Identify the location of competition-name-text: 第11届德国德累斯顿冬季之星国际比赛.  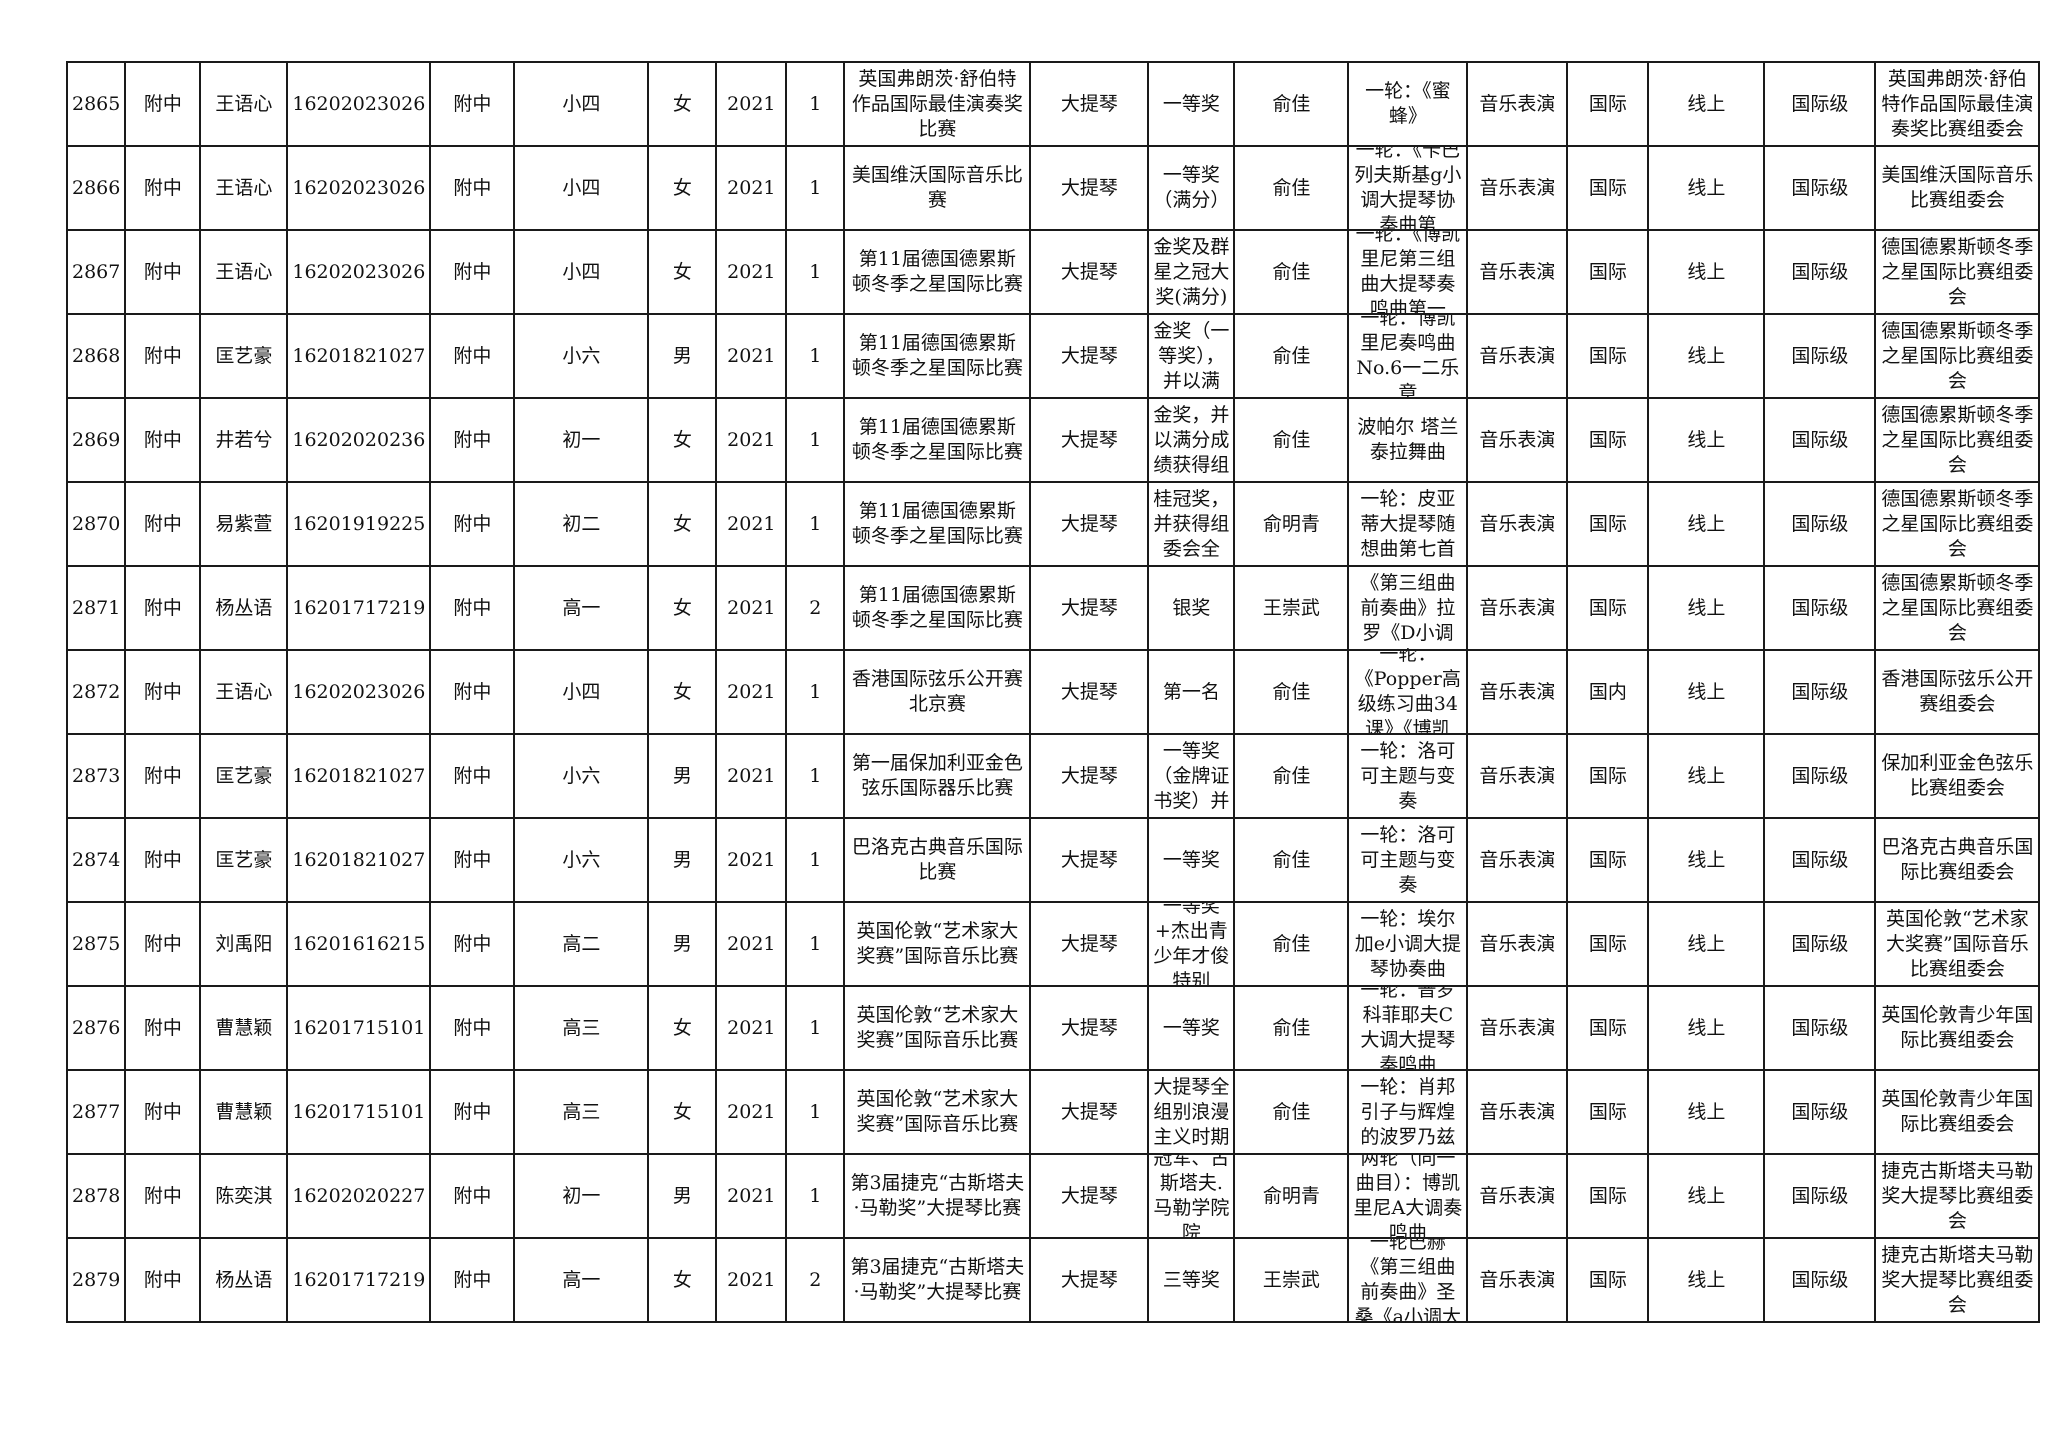
(937, 607).